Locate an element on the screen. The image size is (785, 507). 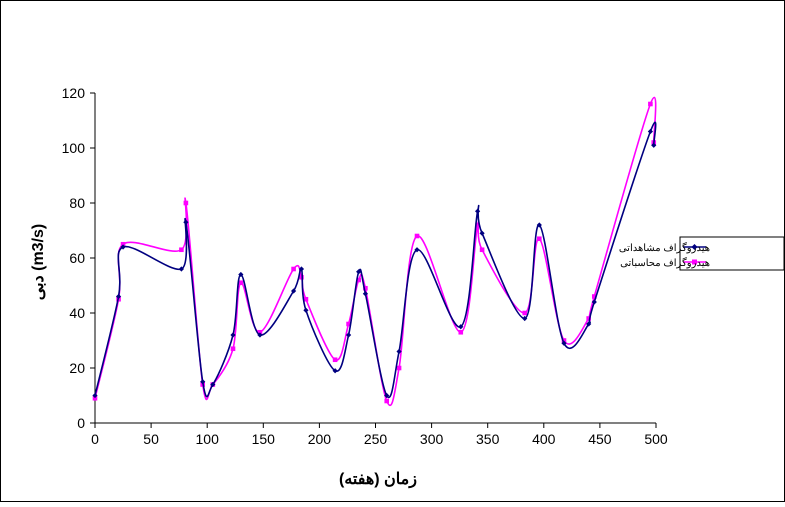
y-tick-label: 80 is located at coordinates (77, 203).